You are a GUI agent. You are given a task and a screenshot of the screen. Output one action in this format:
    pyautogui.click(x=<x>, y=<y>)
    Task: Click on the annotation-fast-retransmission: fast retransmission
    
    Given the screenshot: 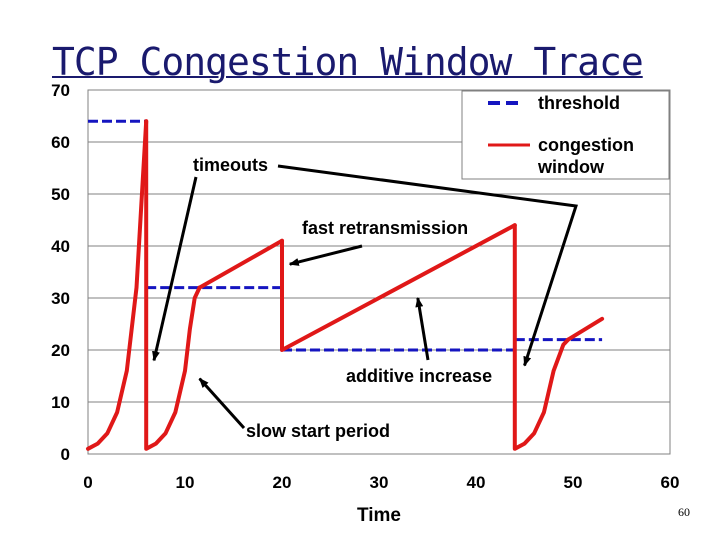 What is the action you would take?
    pyautogui.click(x=385, y=228)
    